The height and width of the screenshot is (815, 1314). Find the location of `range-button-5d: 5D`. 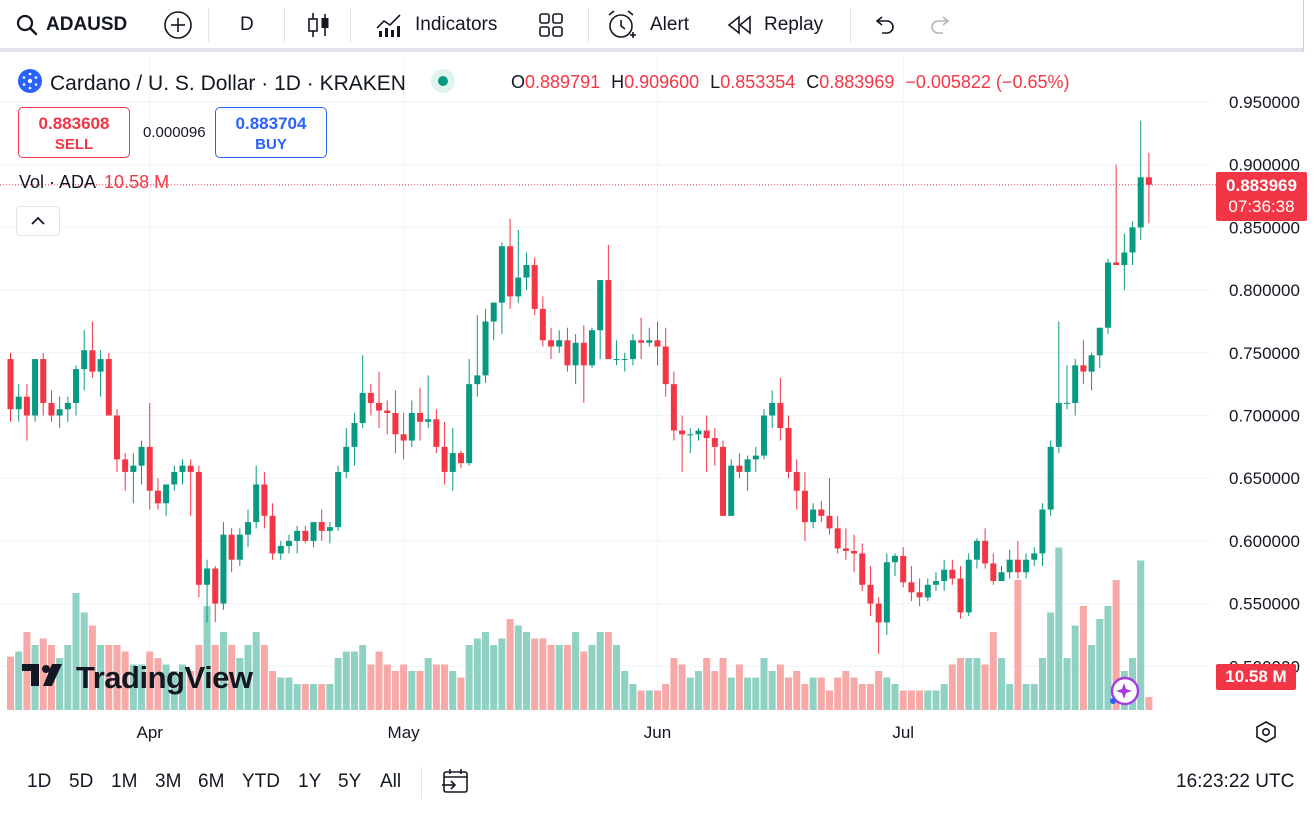

range-button-5d: 5D is located at coordinates (81, 781).